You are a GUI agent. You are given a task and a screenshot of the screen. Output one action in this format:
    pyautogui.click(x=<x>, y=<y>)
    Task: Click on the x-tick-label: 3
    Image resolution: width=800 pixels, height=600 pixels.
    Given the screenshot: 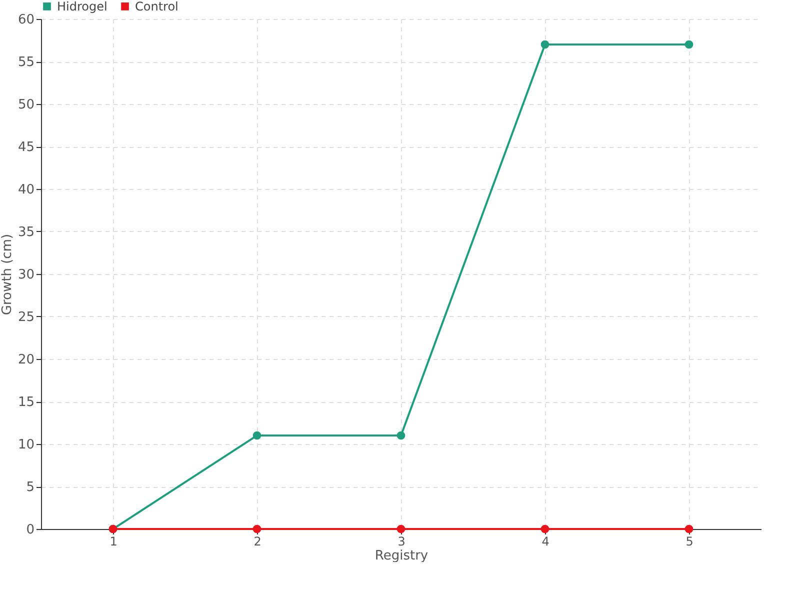 What is the action you would take?
    pyautogui.click(x=402, y=541)
    